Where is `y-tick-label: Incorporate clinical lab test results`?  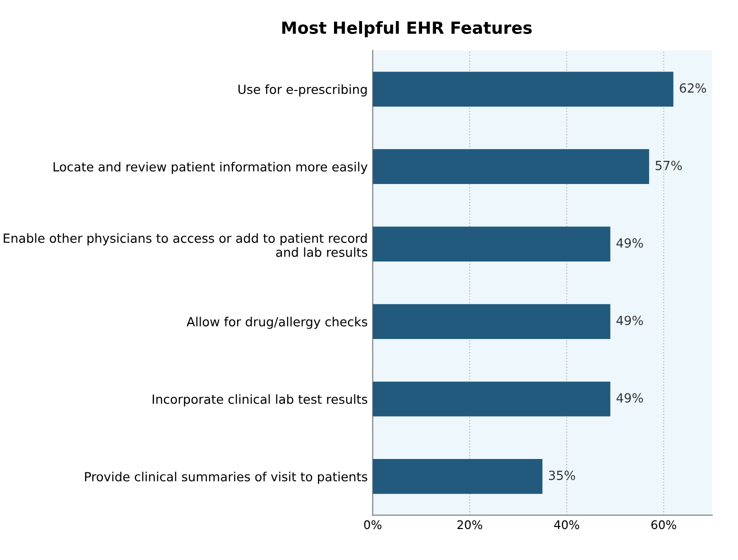
y-tick-label: Incorporate clinical lab test results is located at coordinates (260, 400).